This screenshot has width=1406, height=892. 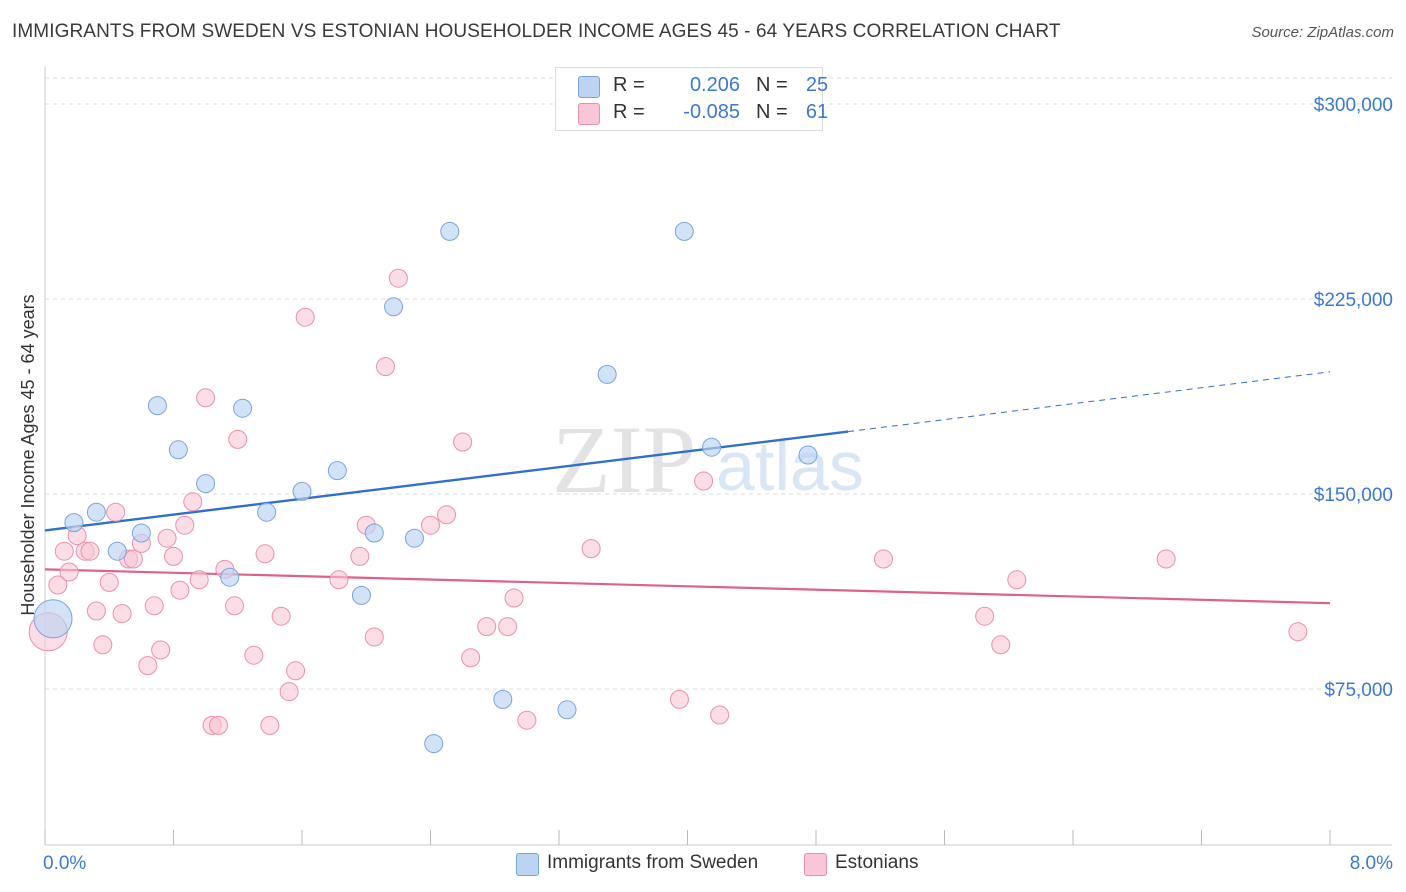 I want to click on y-tick-label: $300,000, so click(x=1353, y=105).